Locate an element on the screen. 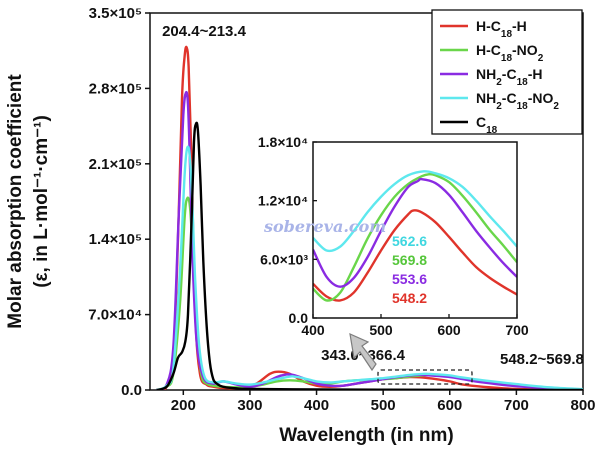 This screenshot has height=450, width=602. inset-frame is located at coordinates (415, 230).